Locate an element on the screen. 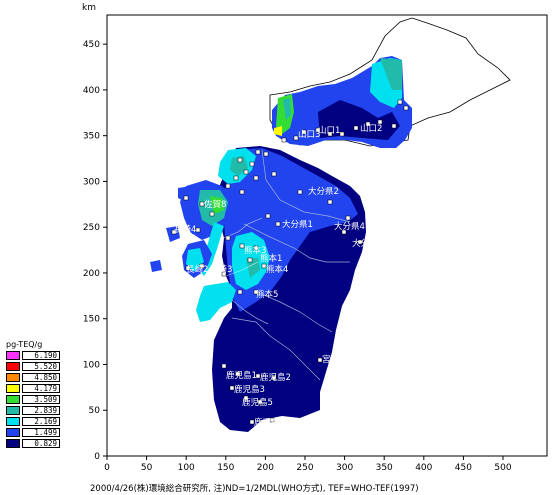 Image resolution: width=554 pixels, height=495 pixels. label-kumamoto-1: 熊本1 is located at coordinates (271, 258).